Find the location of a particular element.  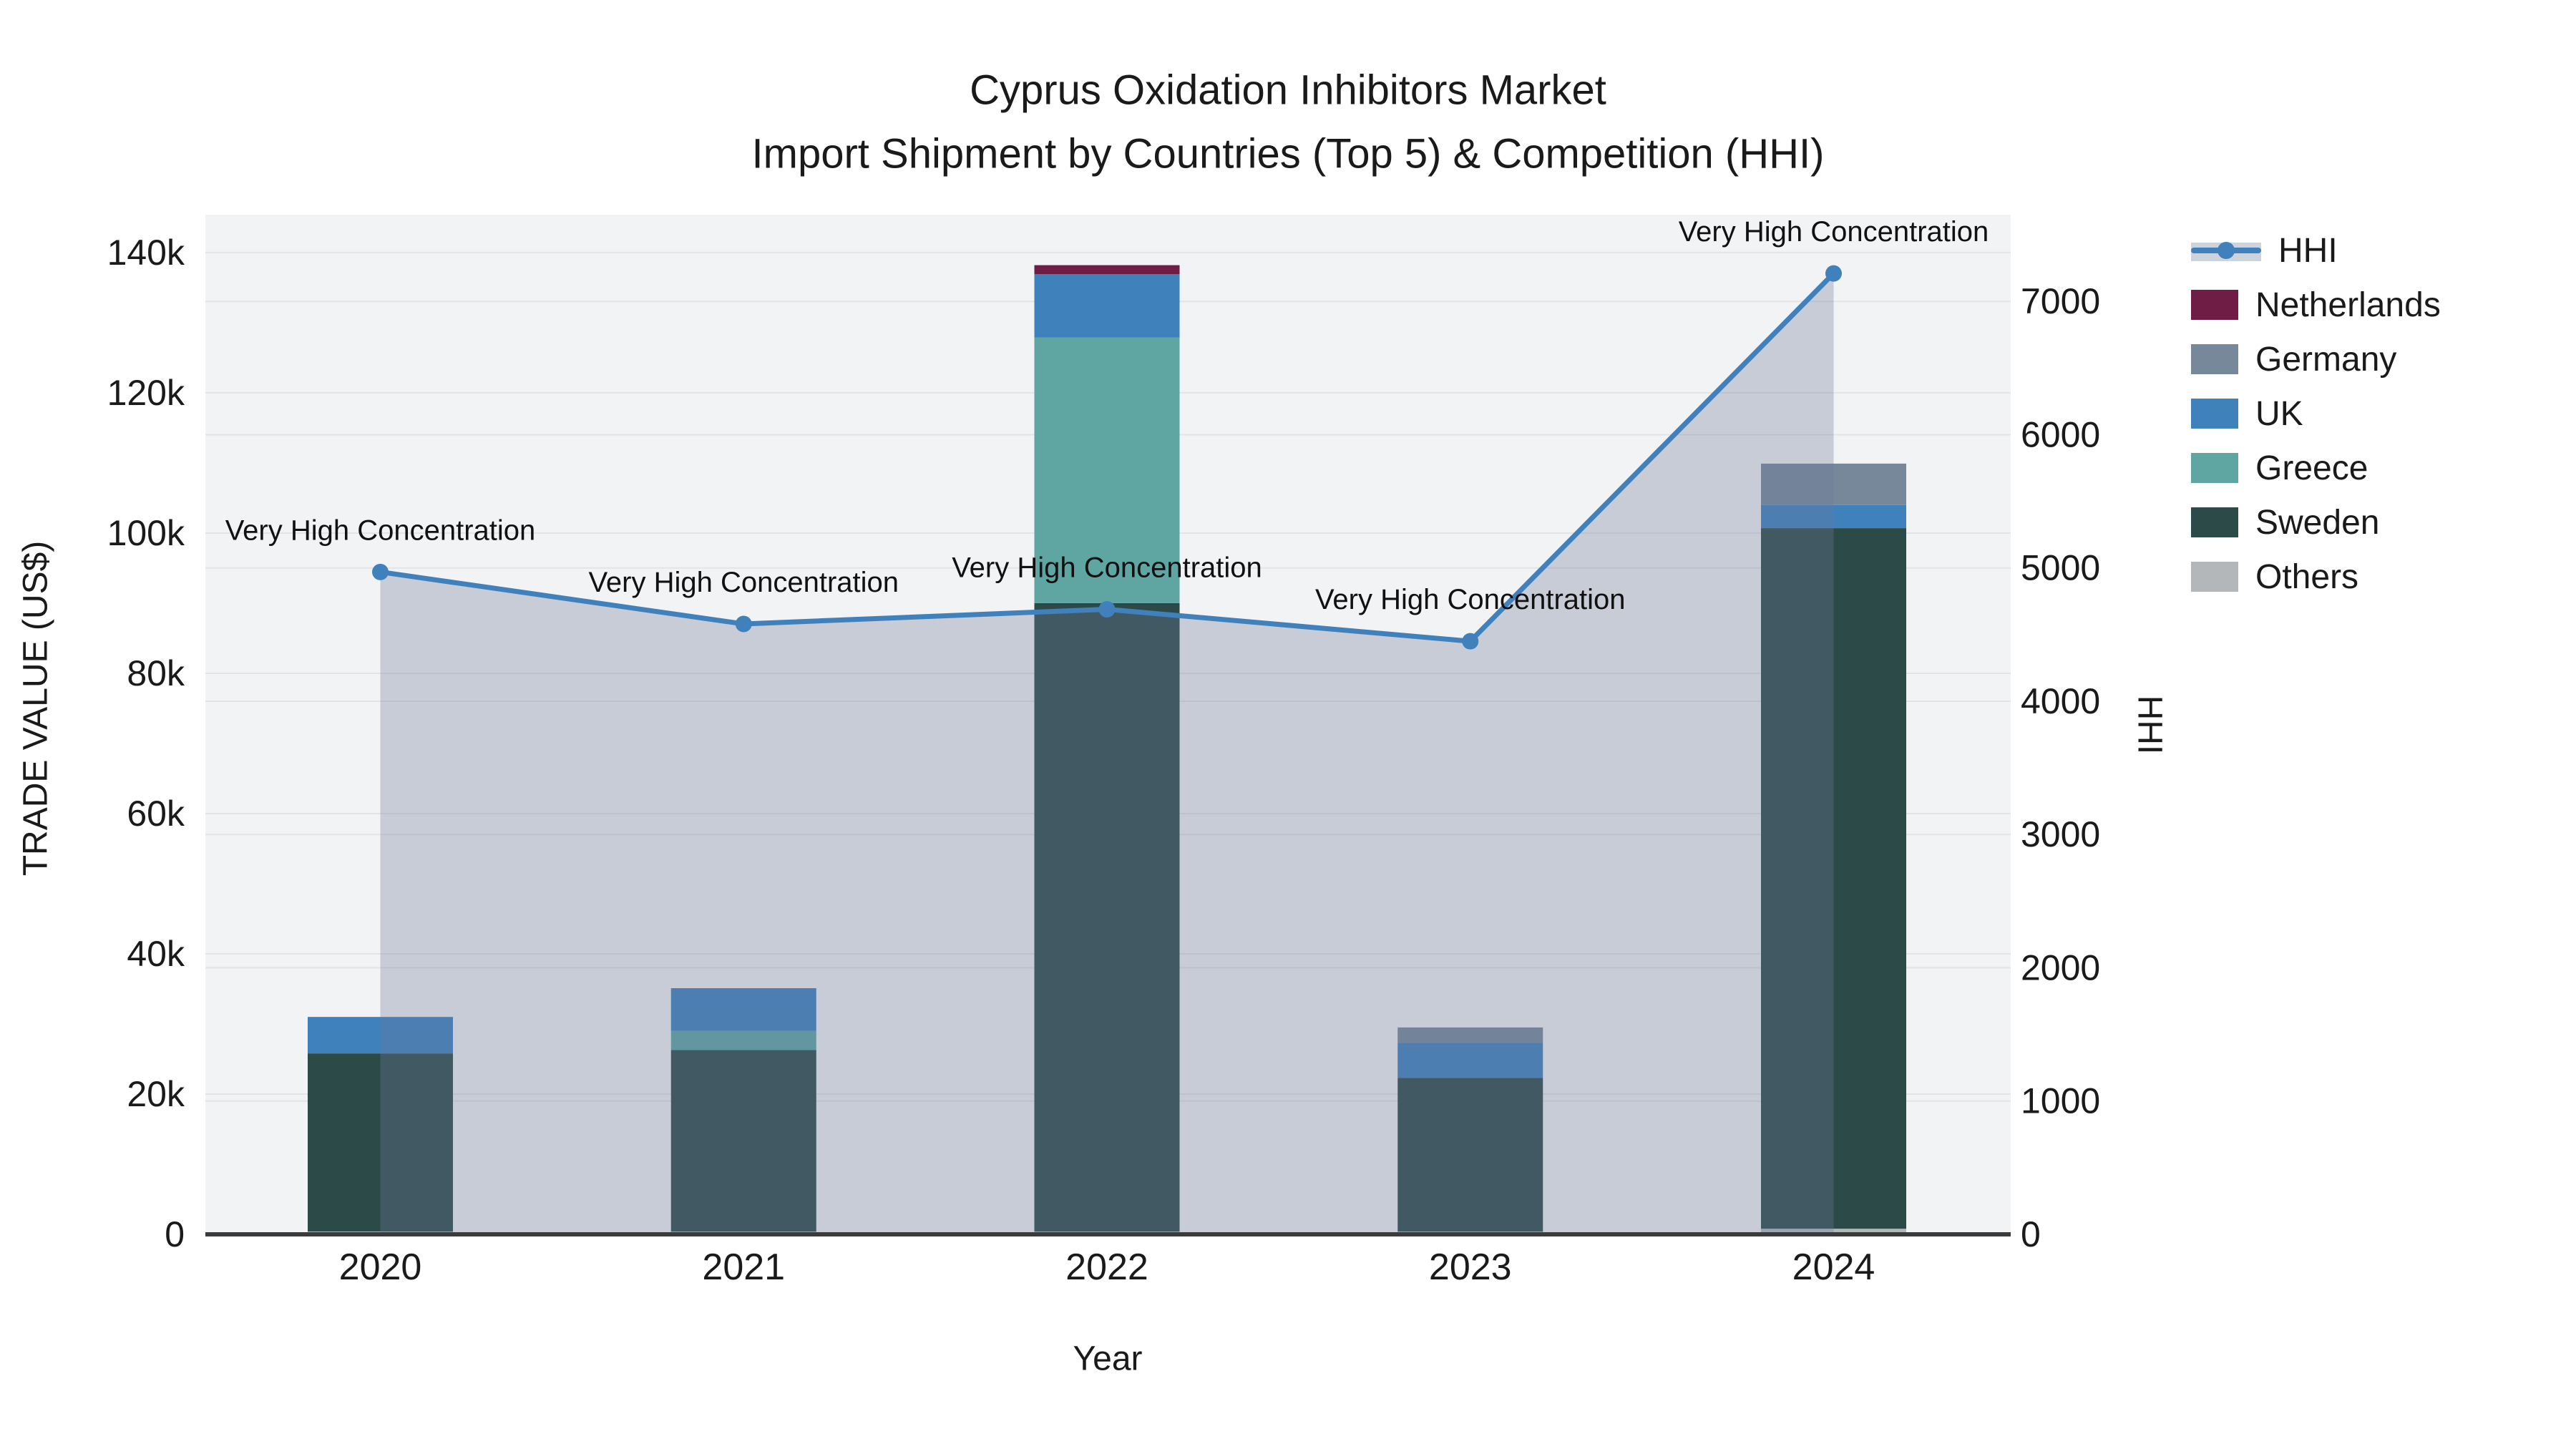

legend-item-hhi: HHI is located at coordinates (2316, 250).